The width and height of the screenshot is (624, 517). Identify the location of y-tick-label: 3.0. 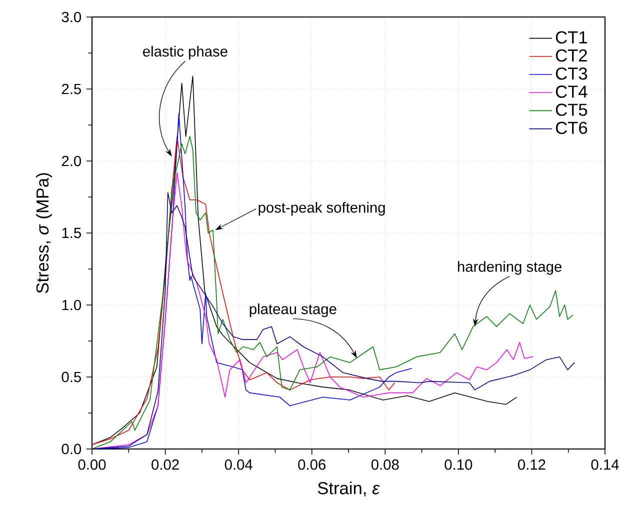
(72, 17).